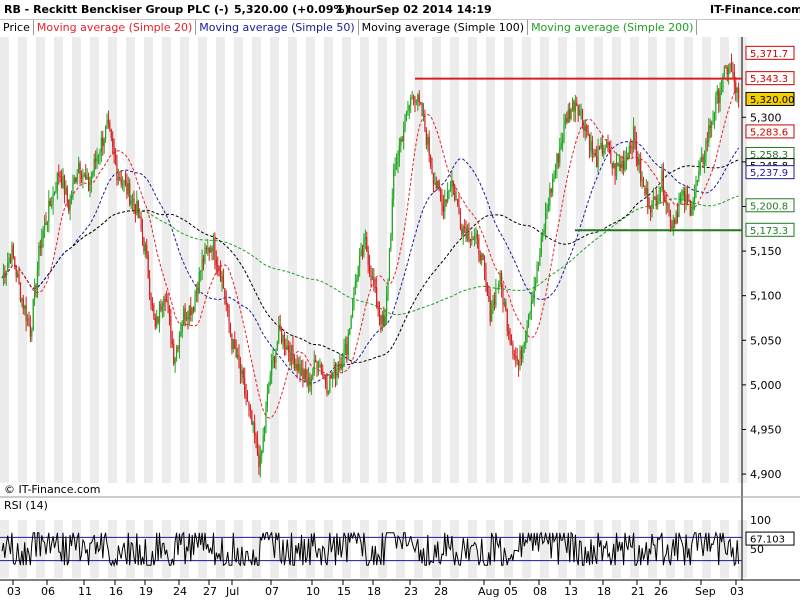 Image resolution: width=800 pixels, height=600 pixels. I want to click on legend-sma100: Moving average (Simple 100), so click(444, 27).